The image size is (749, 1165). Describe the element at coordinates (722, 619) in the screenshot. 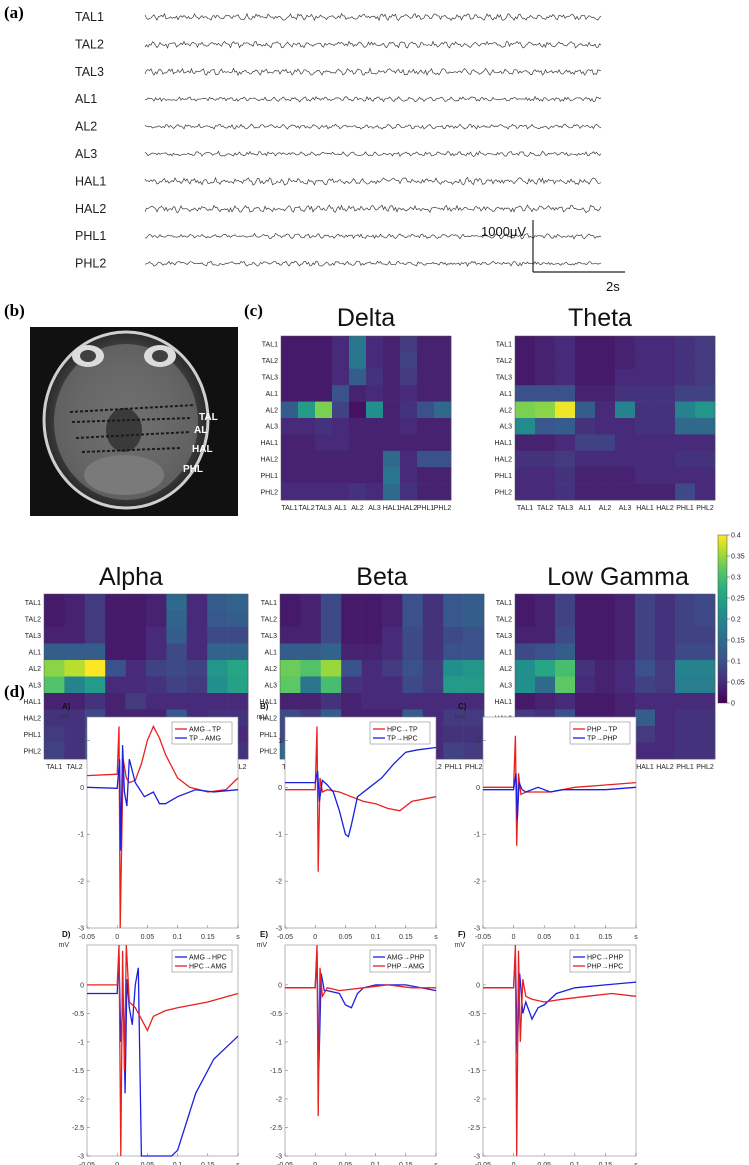

I see `colorbar-gradient` at that location.